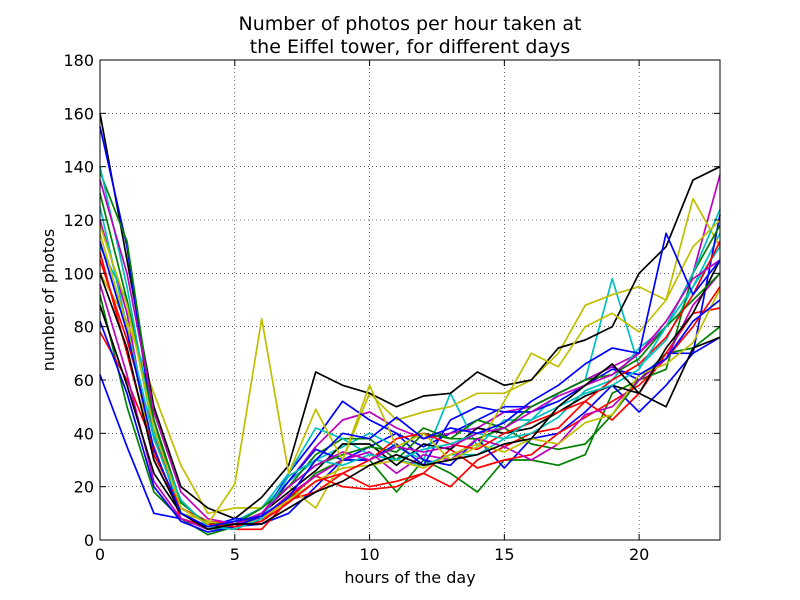 The image size is (800, 600). I want to click on y-tick-label: 160, so click(78, 113).